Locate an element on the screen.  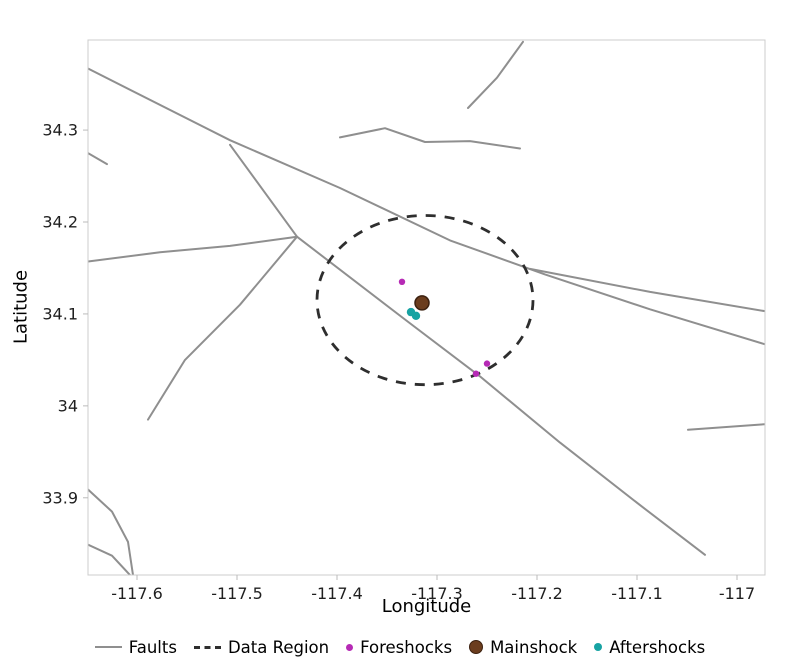
legend-marker-mainshock is located at coordinates (476, 647).